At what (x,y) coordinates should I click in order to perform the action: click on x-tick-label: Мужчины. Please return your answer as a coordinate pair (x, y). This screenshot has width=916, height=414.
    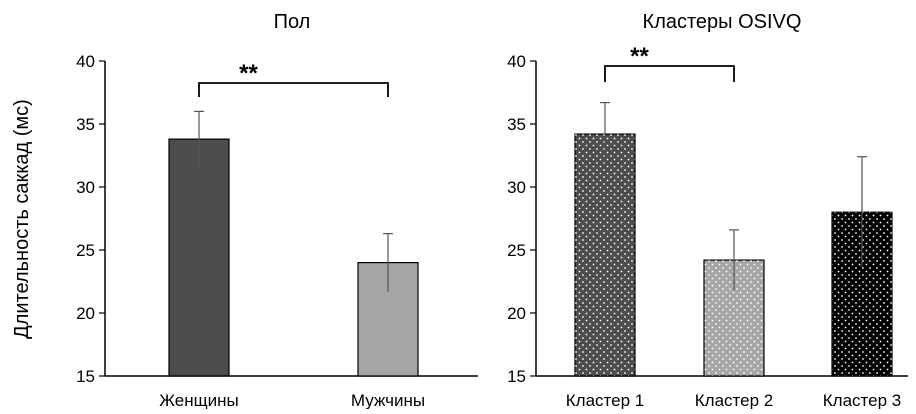
    Looking at the image, I should click on (388, 400).